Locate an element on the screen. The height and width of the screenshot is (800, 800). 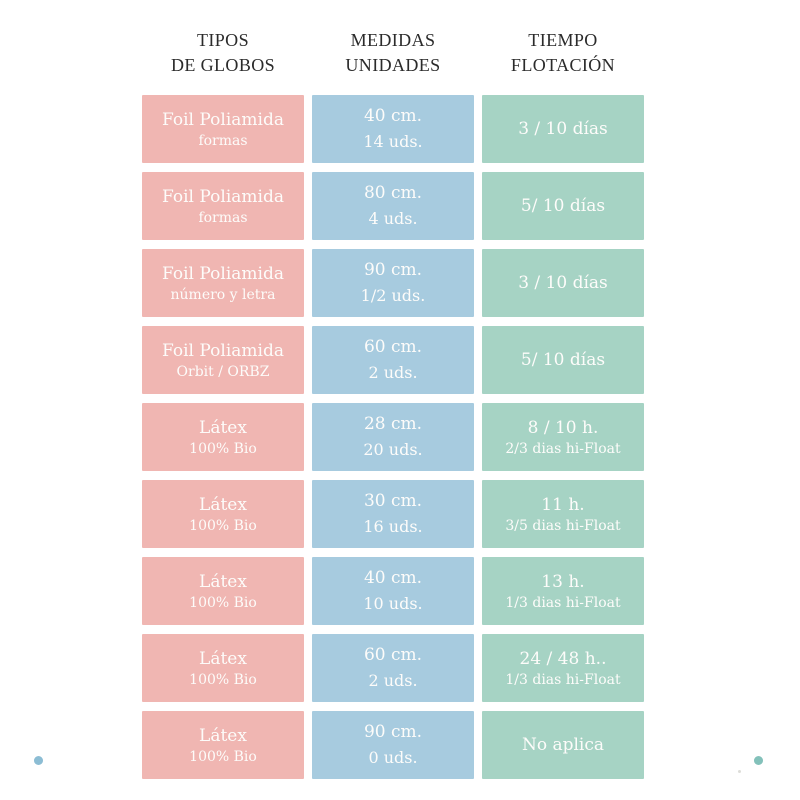
header-line: UNIDADES is located at coordinates (393, 65).